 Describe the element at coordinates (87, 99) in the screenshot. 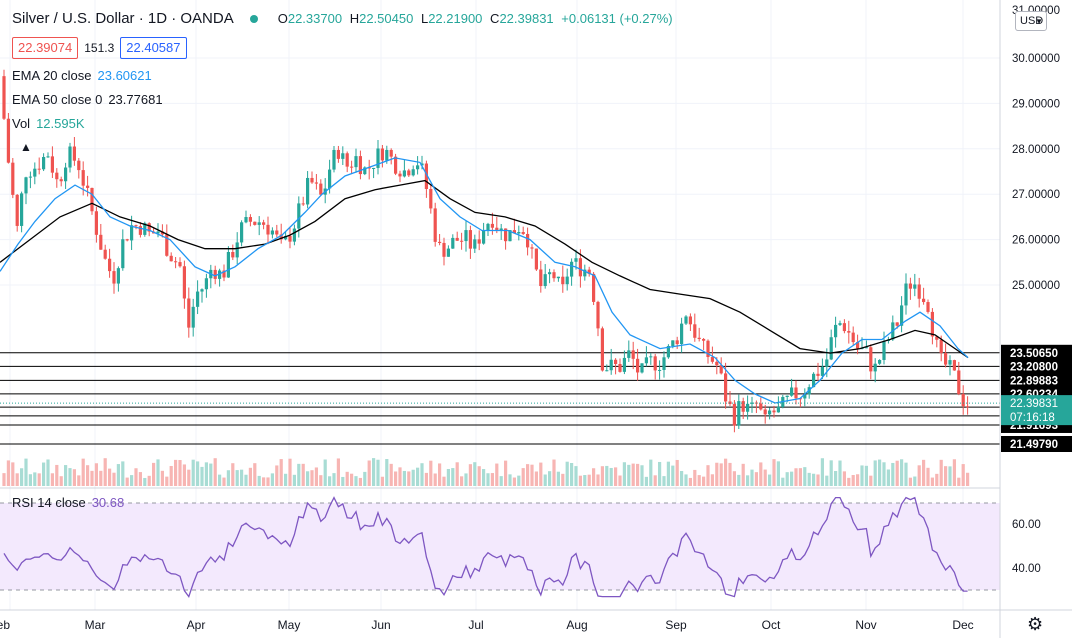

I see `ema50-legend: EMA 50 close 0 23.77681` at that location.